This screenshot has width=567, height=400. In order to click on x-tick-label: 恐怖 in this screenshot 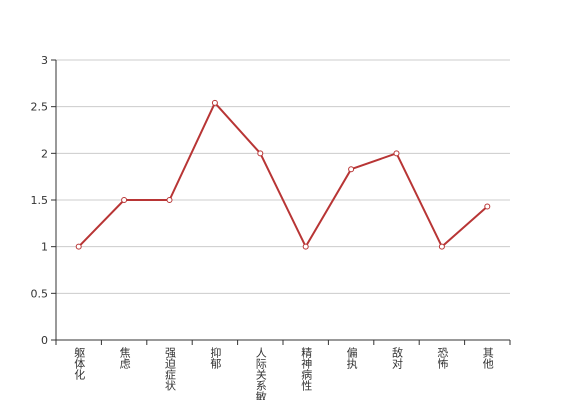, I will do `click(442, 358)`.